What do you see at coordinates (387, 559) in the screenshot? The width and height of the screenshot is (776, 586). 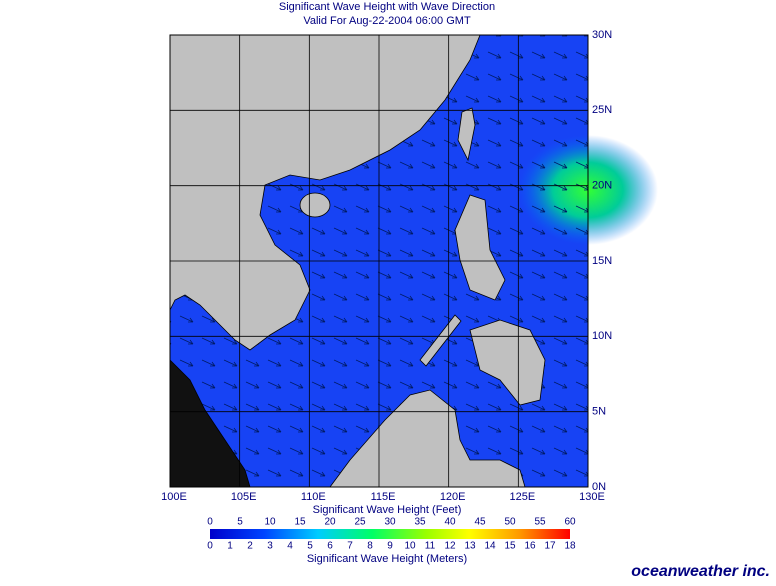 I see `meters-caption: Significant Wave Height (Meters)` at bounding box center [387, 559].